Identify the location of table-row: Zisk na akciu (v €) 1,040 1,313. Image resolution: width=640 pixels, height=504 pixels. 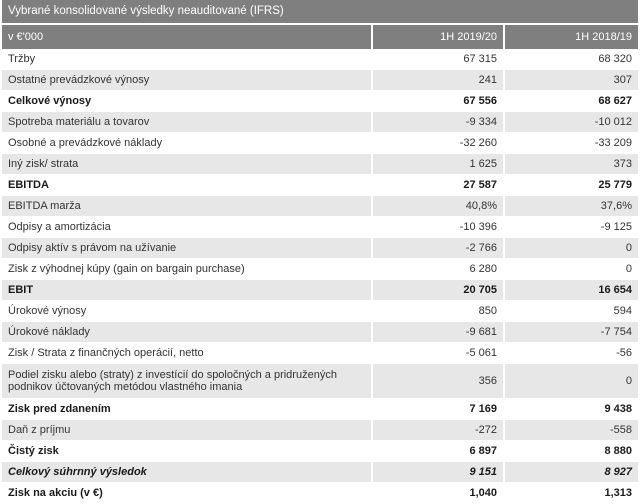
(320, 493).